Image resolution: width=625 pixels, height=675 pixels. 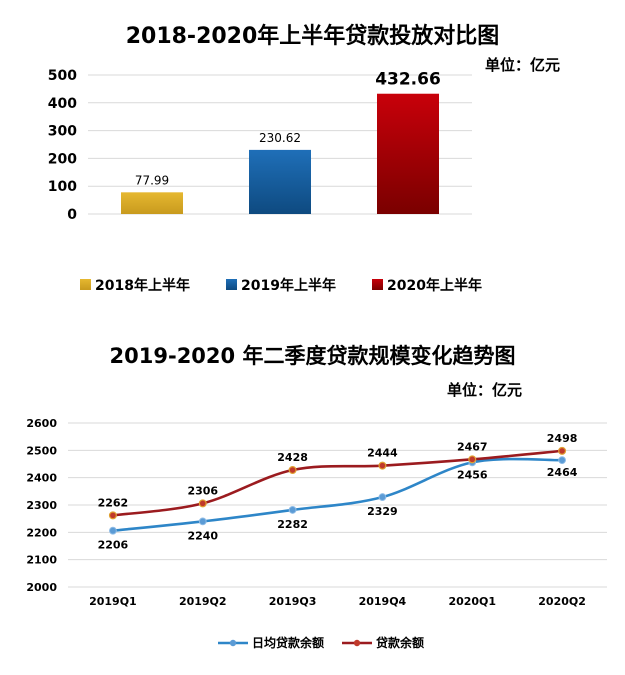 What do you see at coordinates (41, 587) in the screenshot?
I see `line-y-tick-label: 2000` at bounding box center [41, 587].